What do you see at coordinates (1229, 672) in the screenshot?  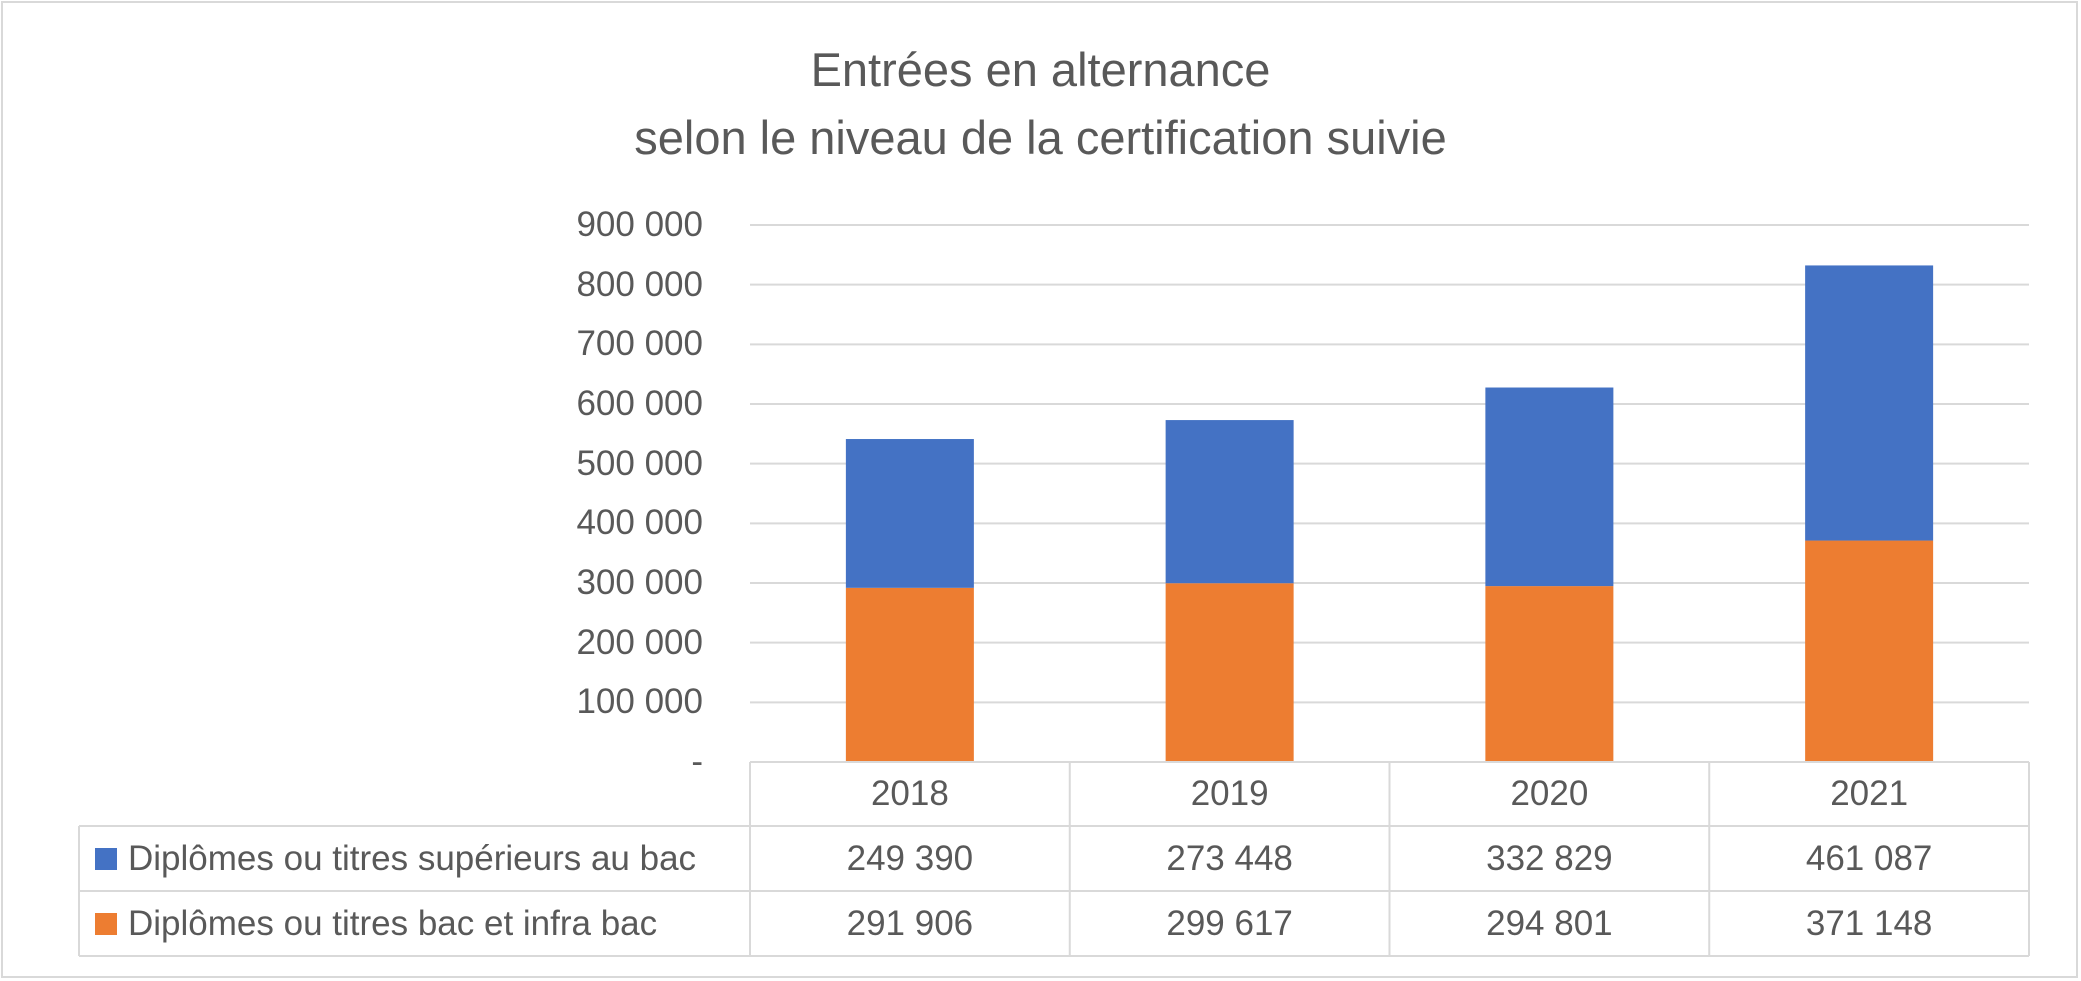 I see `bar-bac-infra-2019` at bounding box center [1229, 672].